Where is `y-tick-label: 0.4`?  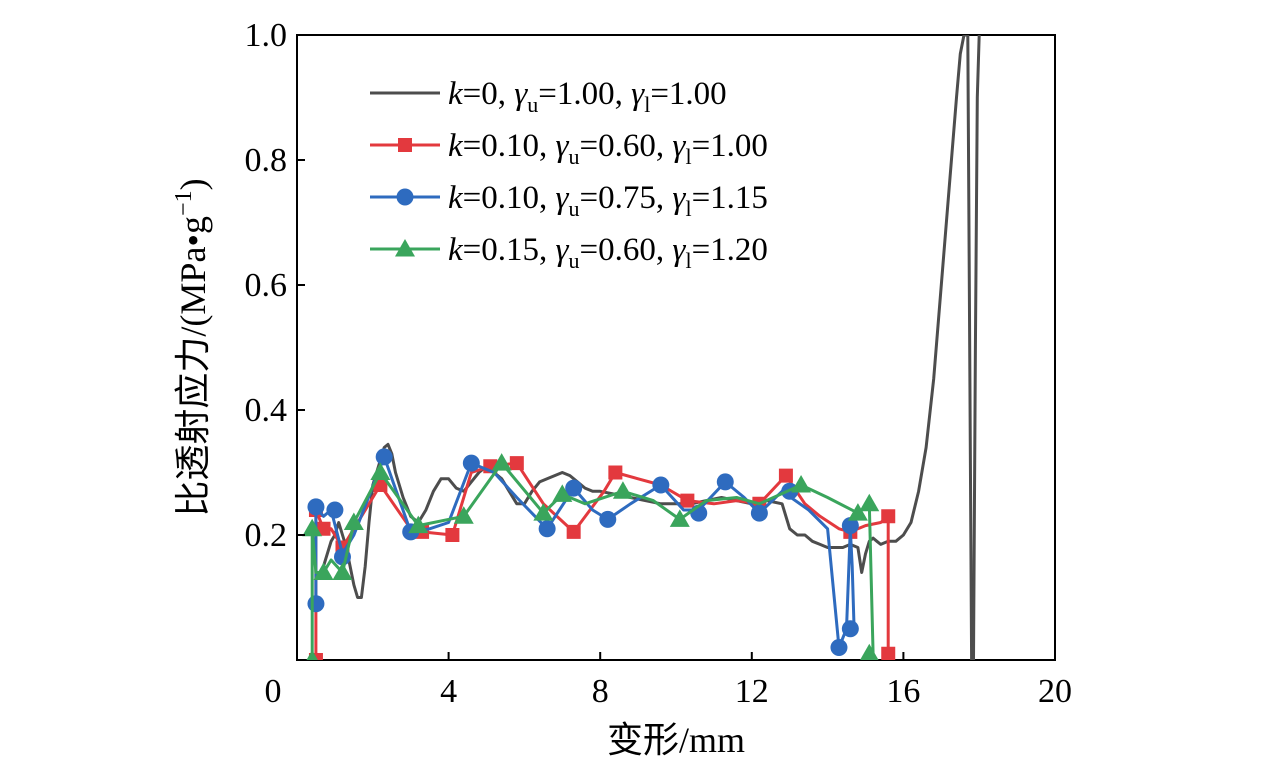 y-tick-label: 0.4 is located at coordinates (266, 410).